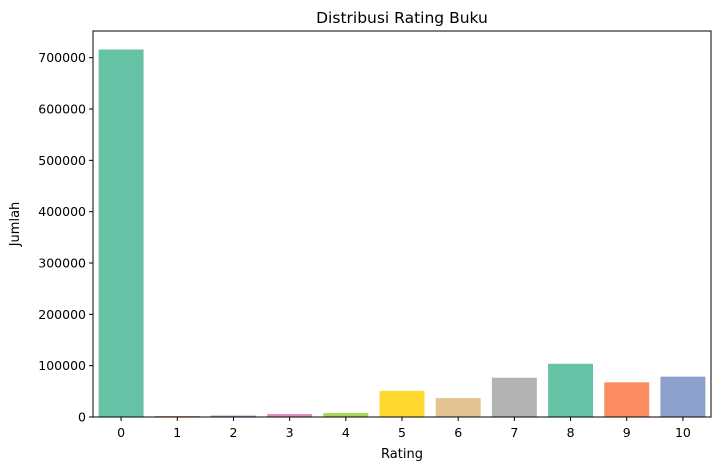 The height and width of the screenshot is (470, 721). I want to click on y-tick-label: 200000, so click(62, 314).